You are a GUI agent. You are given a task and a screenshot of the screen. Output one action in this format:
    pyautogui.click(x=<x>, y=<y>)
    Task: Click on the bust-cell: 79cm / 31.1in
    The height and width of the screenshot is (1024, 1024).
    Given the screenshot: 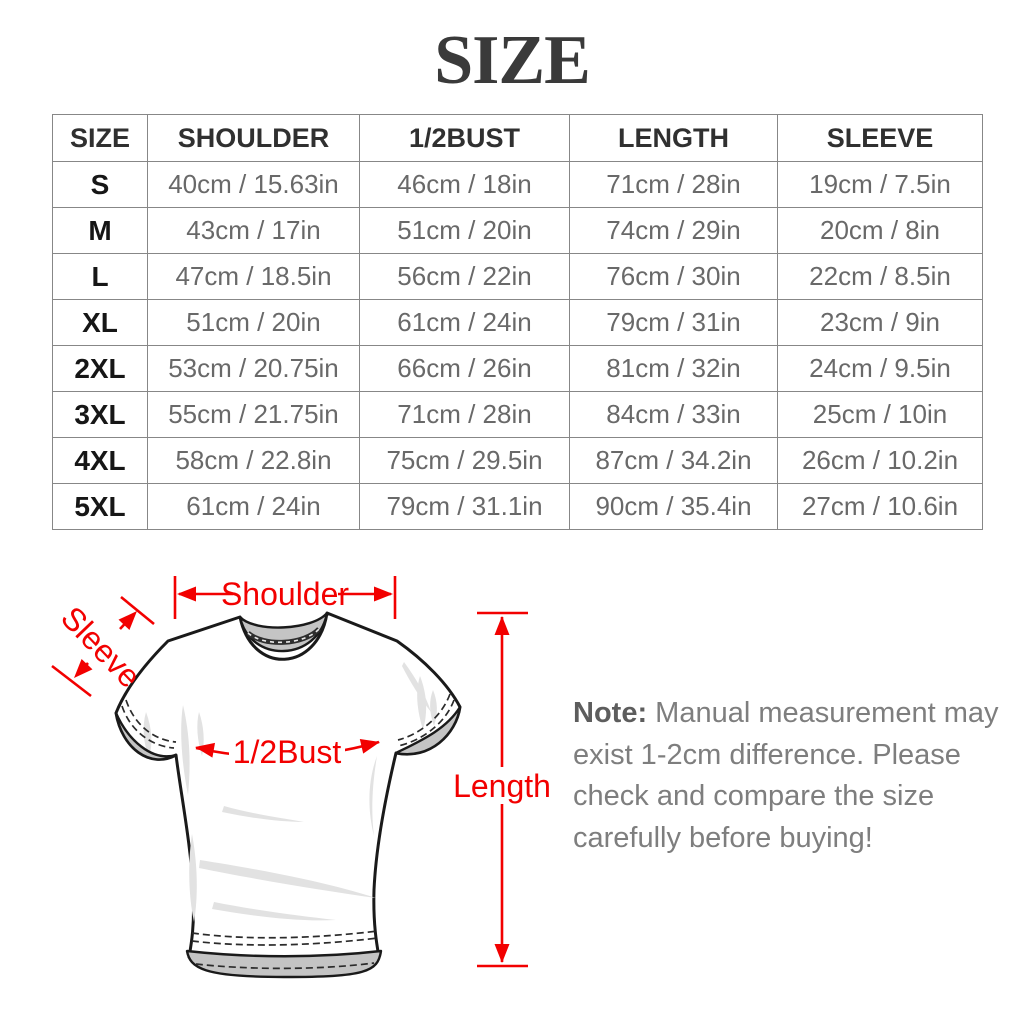 What is the action you would take?
    pyautogui.click(x=464, y=506)
    